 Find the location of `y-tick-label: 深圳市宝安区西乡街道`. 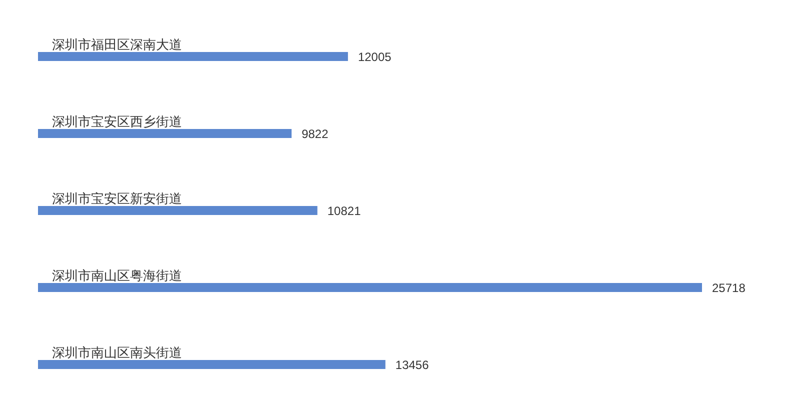

y-tick-label: 深圳市宝安区西乡街道 is located at coordinates (117, 121).